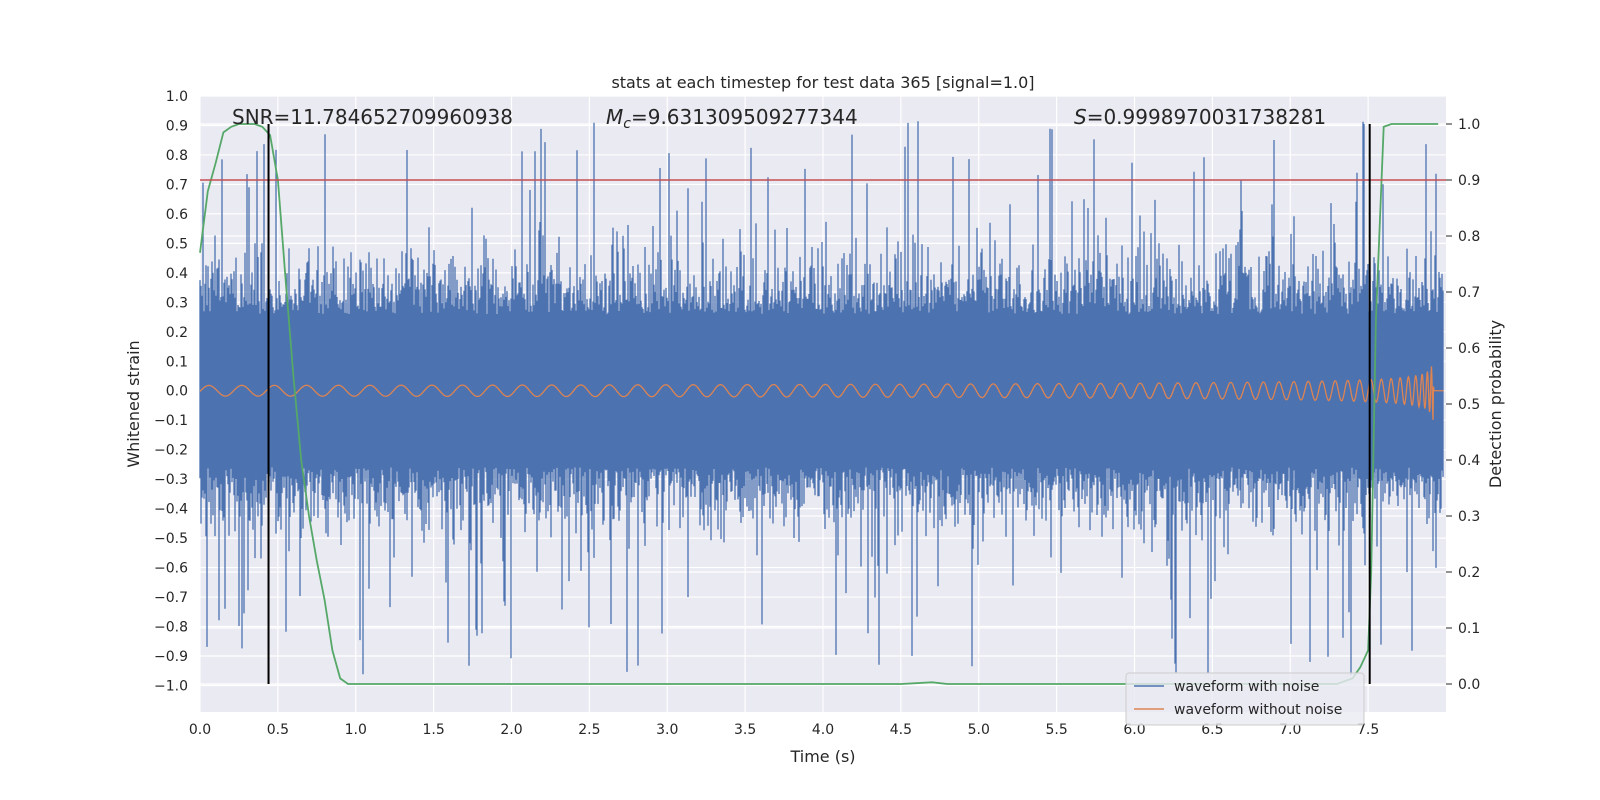 The width and height of the screenshot is (1600, 800). I want to click on y-tick-label: −0.9, so click(171, 657).